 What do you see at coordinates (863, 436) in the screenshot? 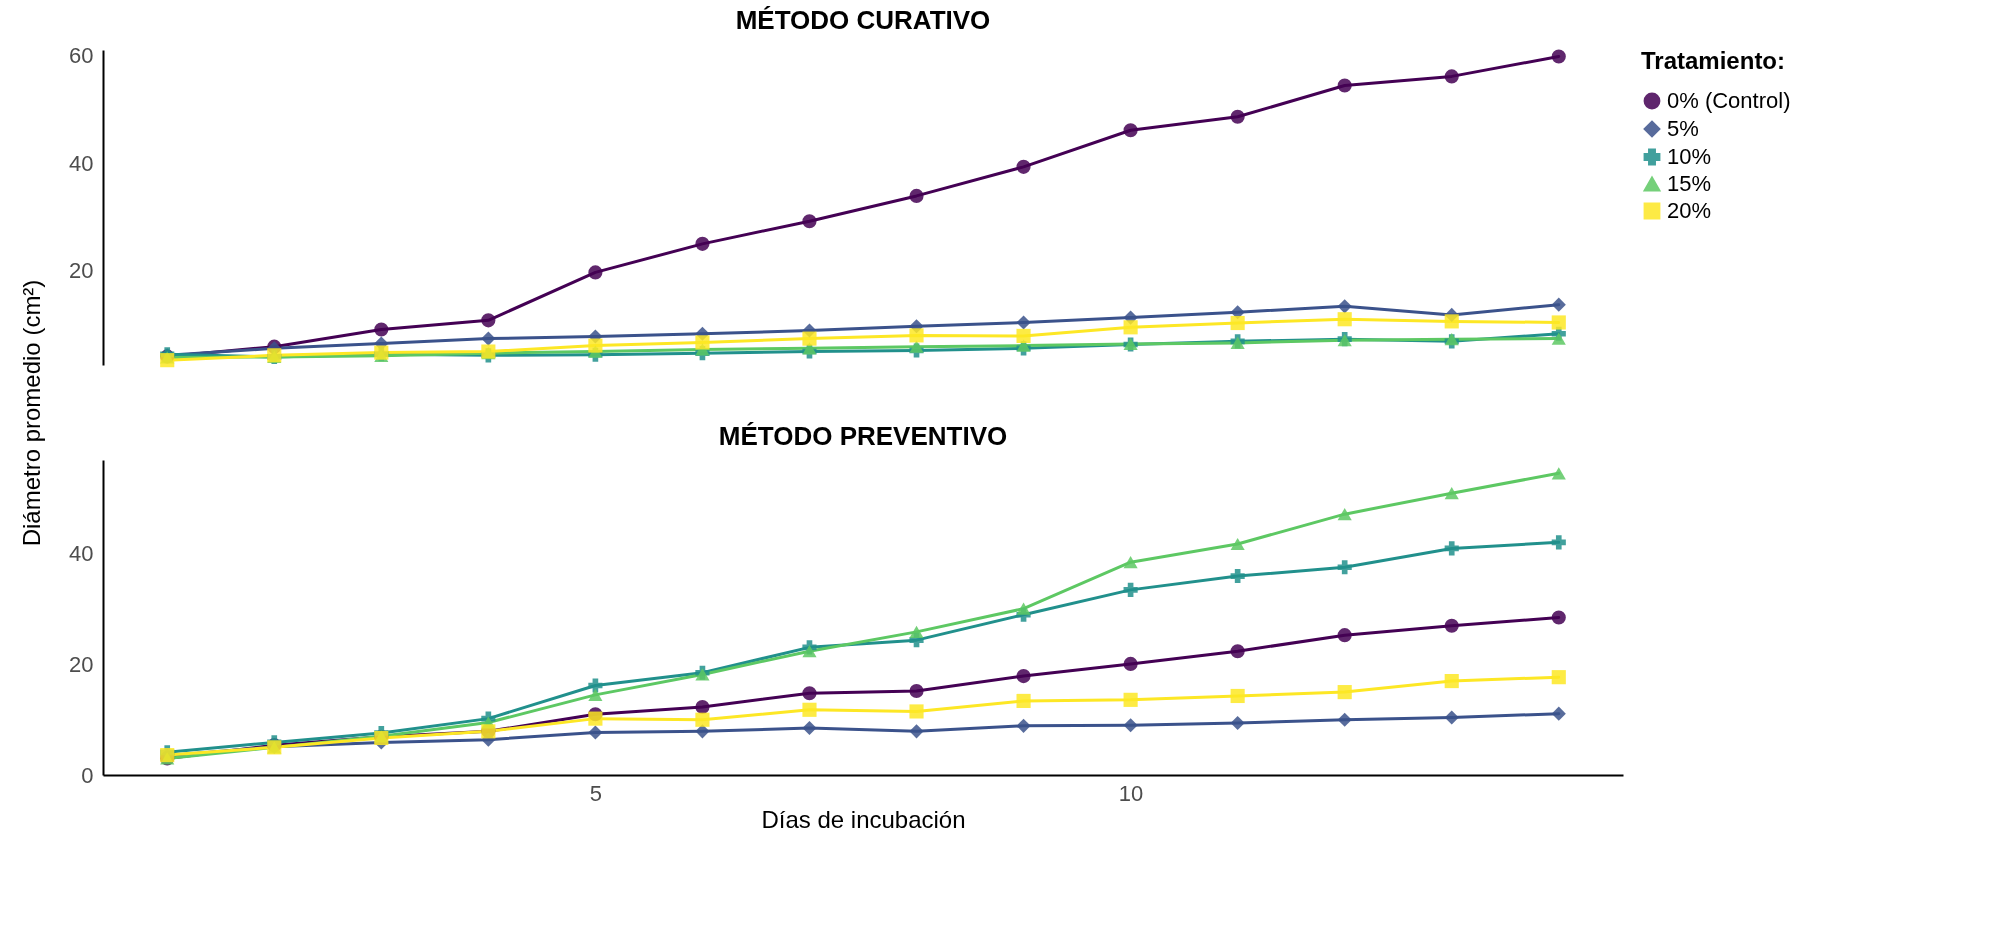
I see `chart-title: MÉTODO PREVENTIVO` at bounding box center [863, 436].